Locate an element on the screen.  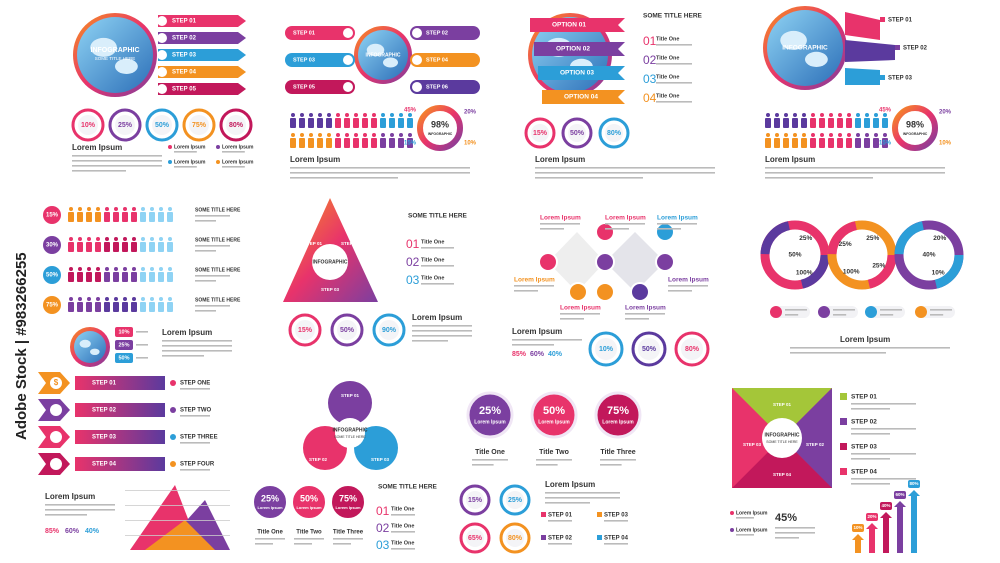
percent-badge is located at coordinates (52, 215).